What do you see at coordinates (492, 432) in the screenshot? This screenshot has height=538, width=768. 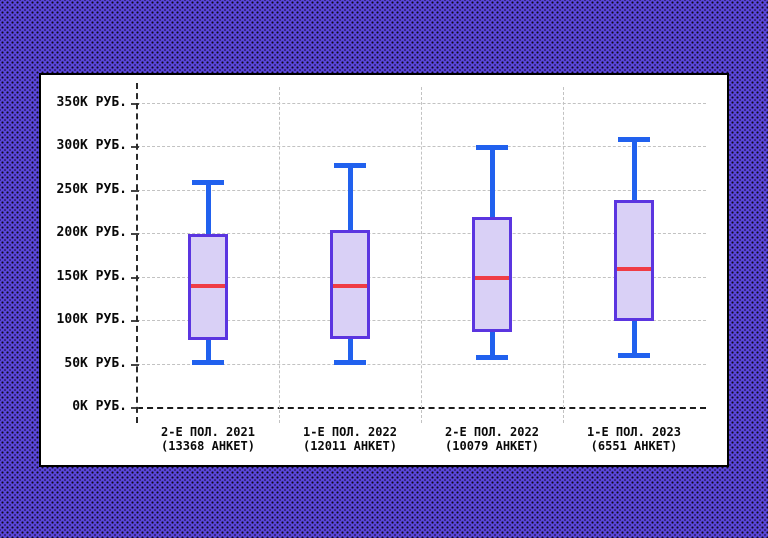 I see `x-category-label-period: 2-Е ПОЛ. 2022` at bounding box center [492, 432].